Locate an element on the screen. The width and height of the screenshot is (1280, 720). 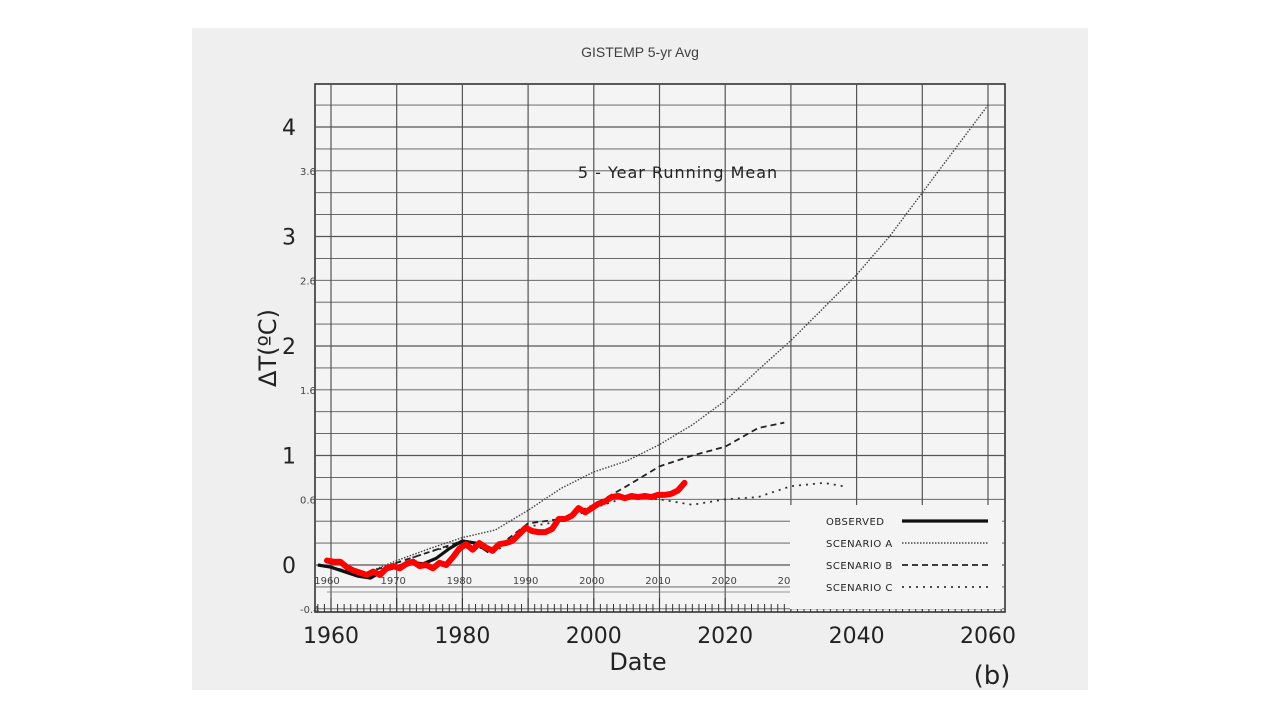
y-tick-label: 1 is located at coordinates (289, 457).